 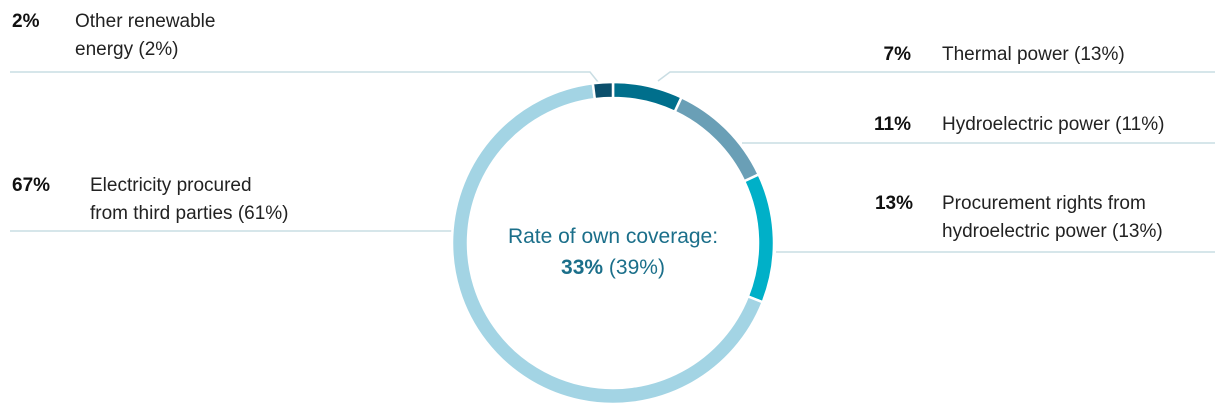 I want to click on legend-label: Thermal power (13%), so click(x=1033, y=54).